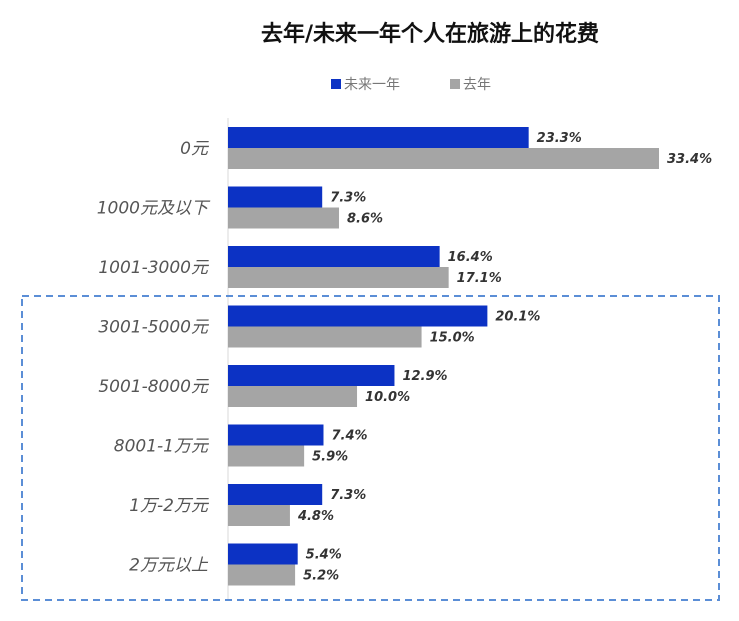 This screenshot has width=739, height=621. What do you see at coordinates (452, 338) in the screenshot?
I see `data-label-last-year: 15.0%` at bounding box center [452, 338].